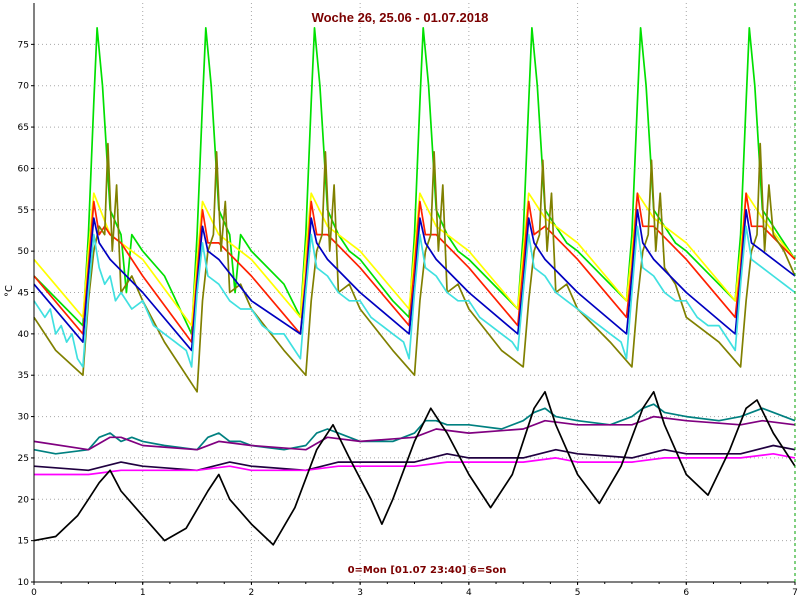 This screenshot has height=600, width=800. Describe the element at coordinates (24, 583) in the screenshot. I see `y-tick-label: 10` at that location.